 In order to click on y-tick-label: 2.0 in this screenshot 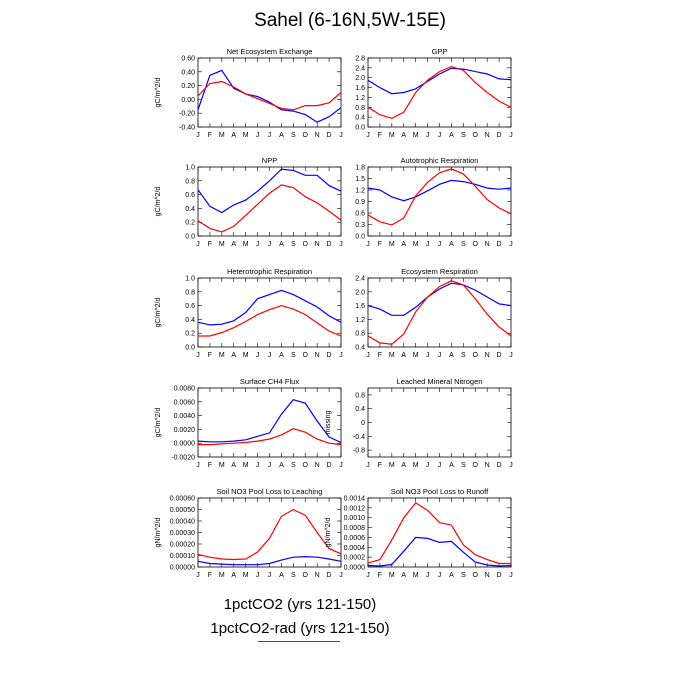, I will do `click(360, 78)`.